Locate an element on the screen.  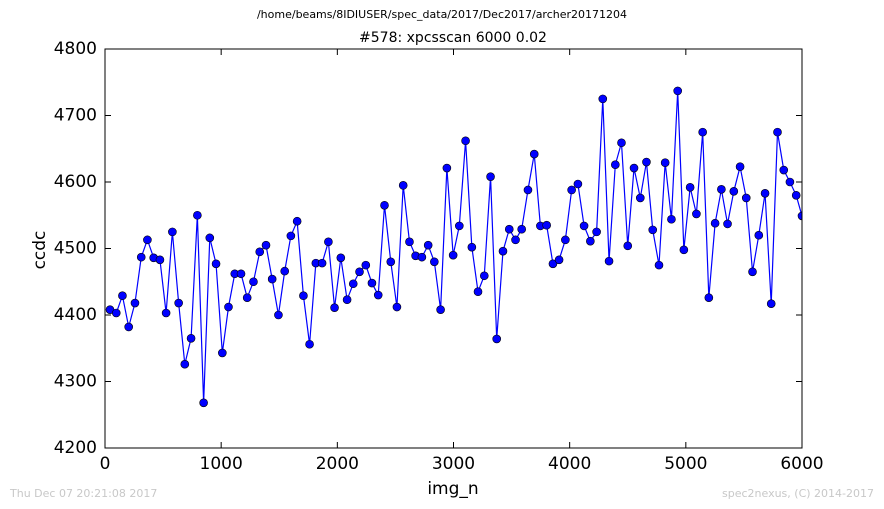
y-tick-label: 4400 is located at coordinates (75, 315).